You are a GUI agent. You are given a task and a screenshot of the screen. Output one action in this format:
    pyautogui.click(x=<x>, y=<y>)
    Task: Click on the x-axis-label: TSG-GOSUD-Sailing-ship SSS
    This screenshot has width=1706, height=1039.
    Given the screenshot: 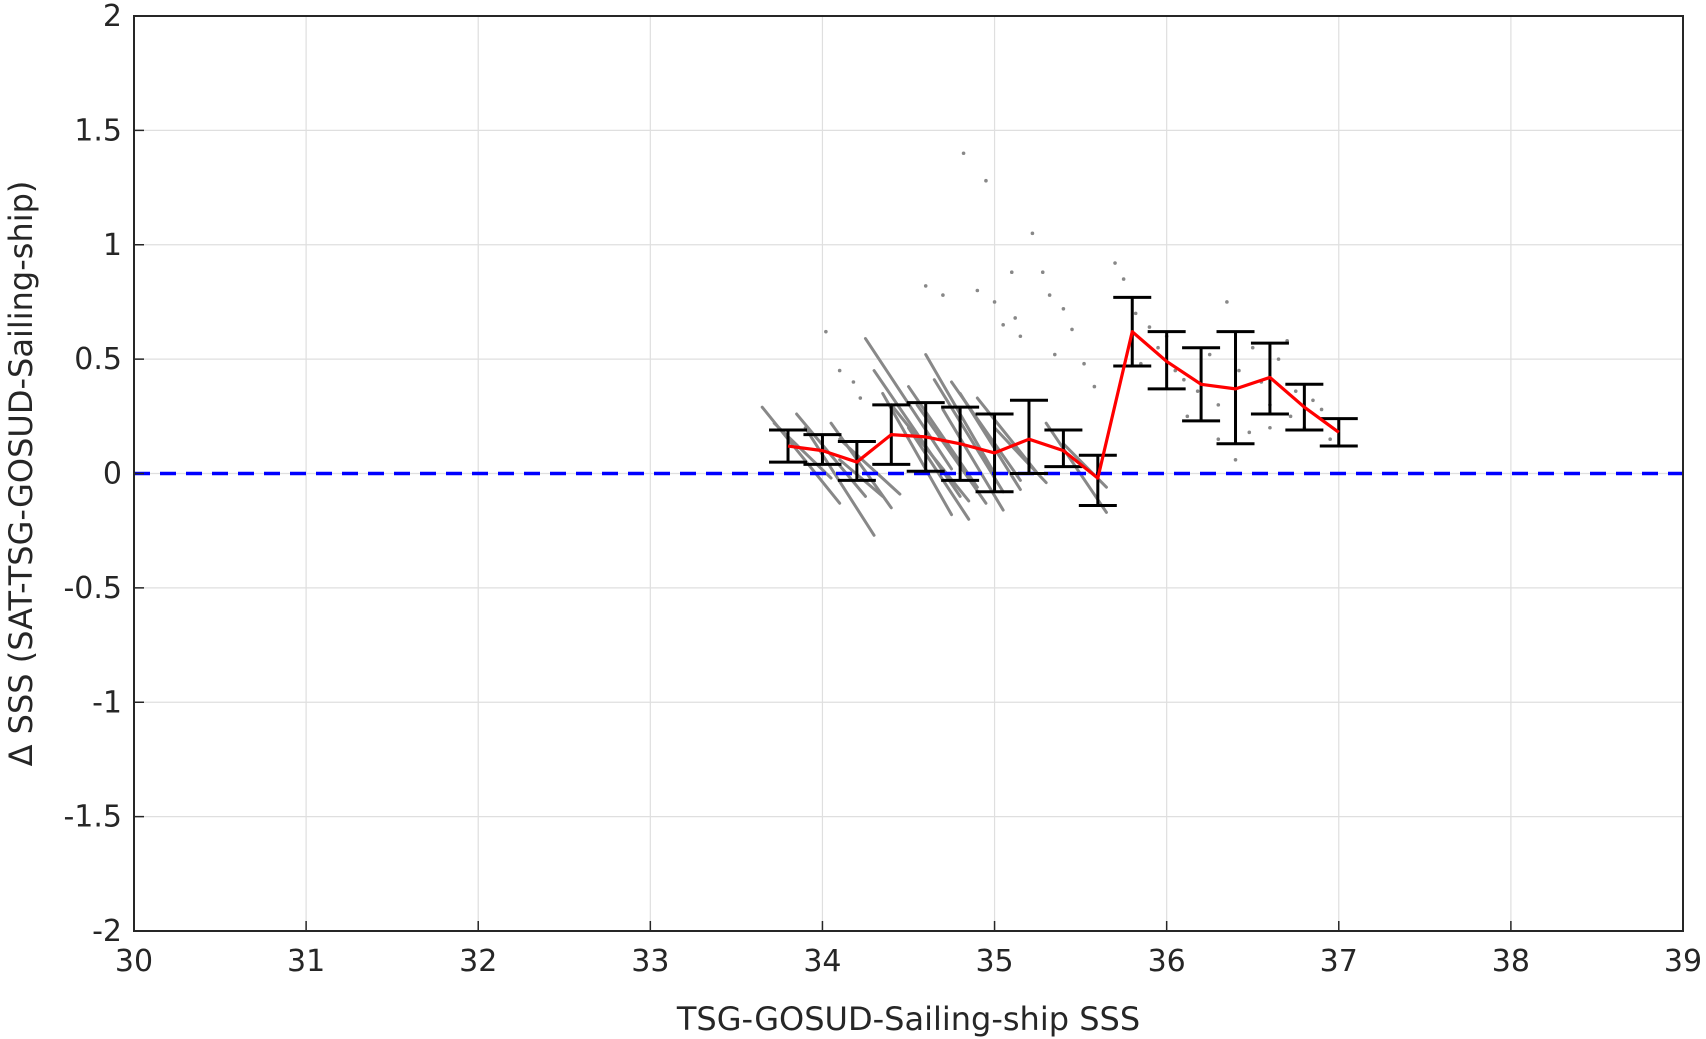 What is the action you would take?
    pyautogui.click(x=908, y=1019)
    